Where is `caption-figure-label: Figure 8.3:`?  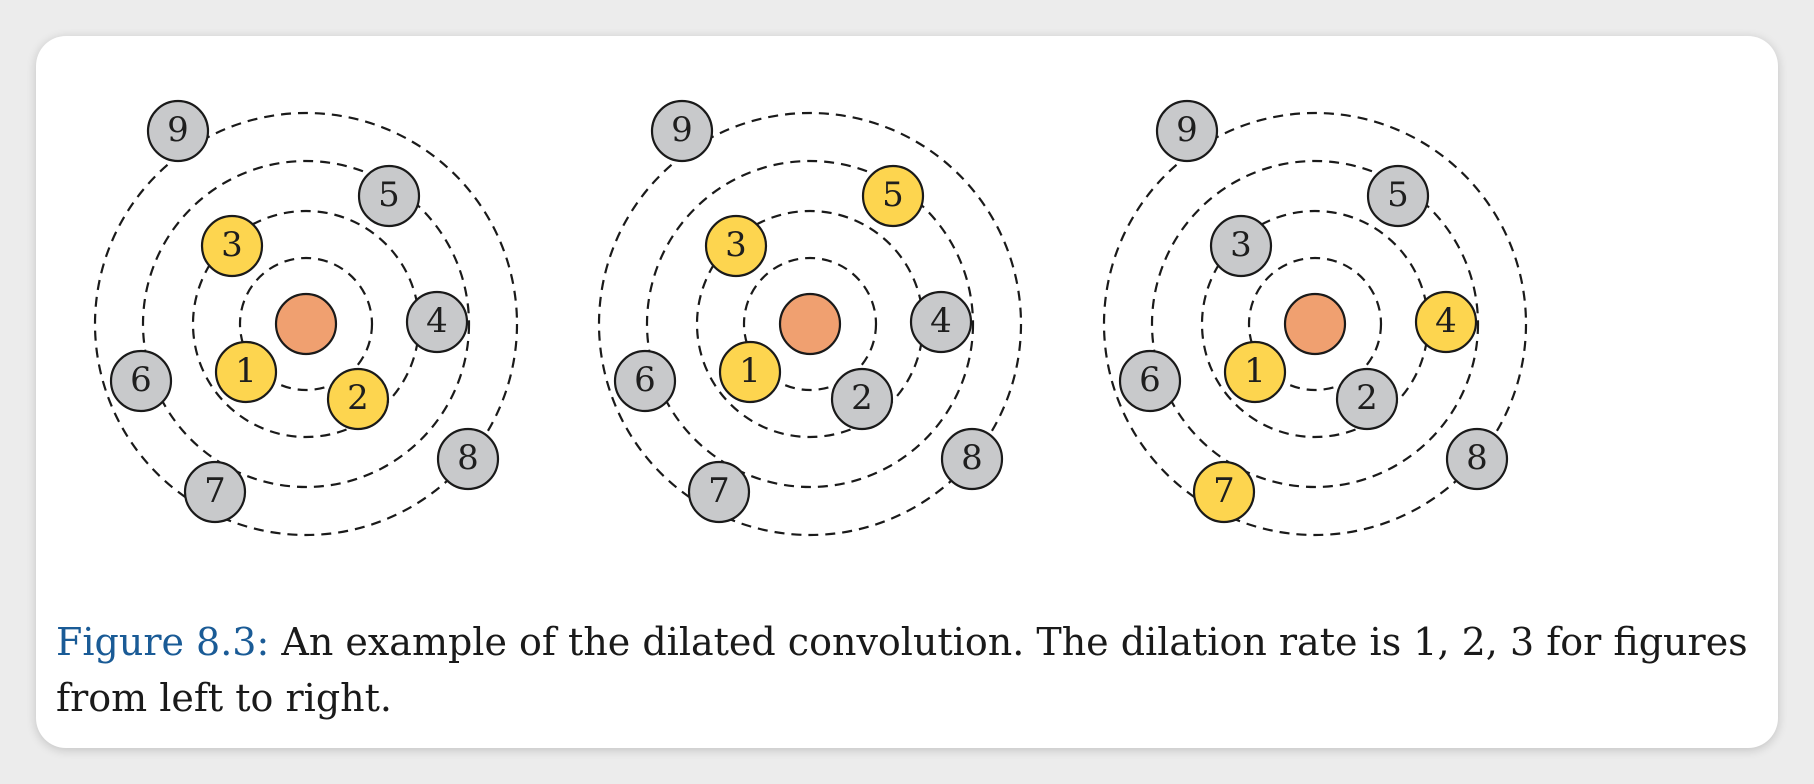 caption-figure-label: Figure 8.3: is located at coordinates (163, 642).